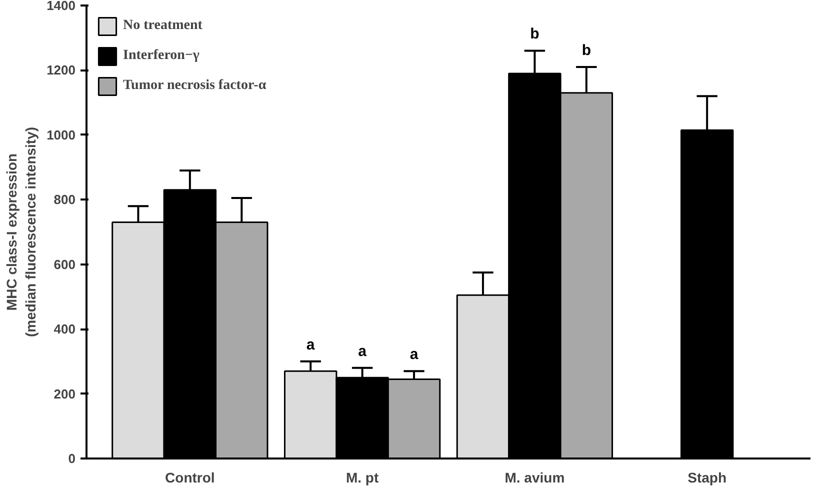 The image size is (815, 488). What do you see at coordinates (534, 478) in the screenshot?
I see `x-tick-label: M. avium` at bounding box center [534, 478].